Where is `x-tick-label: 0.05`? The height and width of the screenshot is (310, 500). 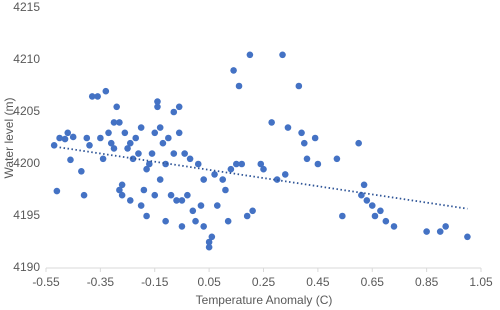
x-tick-label: 0.05 is located at coordinates (209, 282).